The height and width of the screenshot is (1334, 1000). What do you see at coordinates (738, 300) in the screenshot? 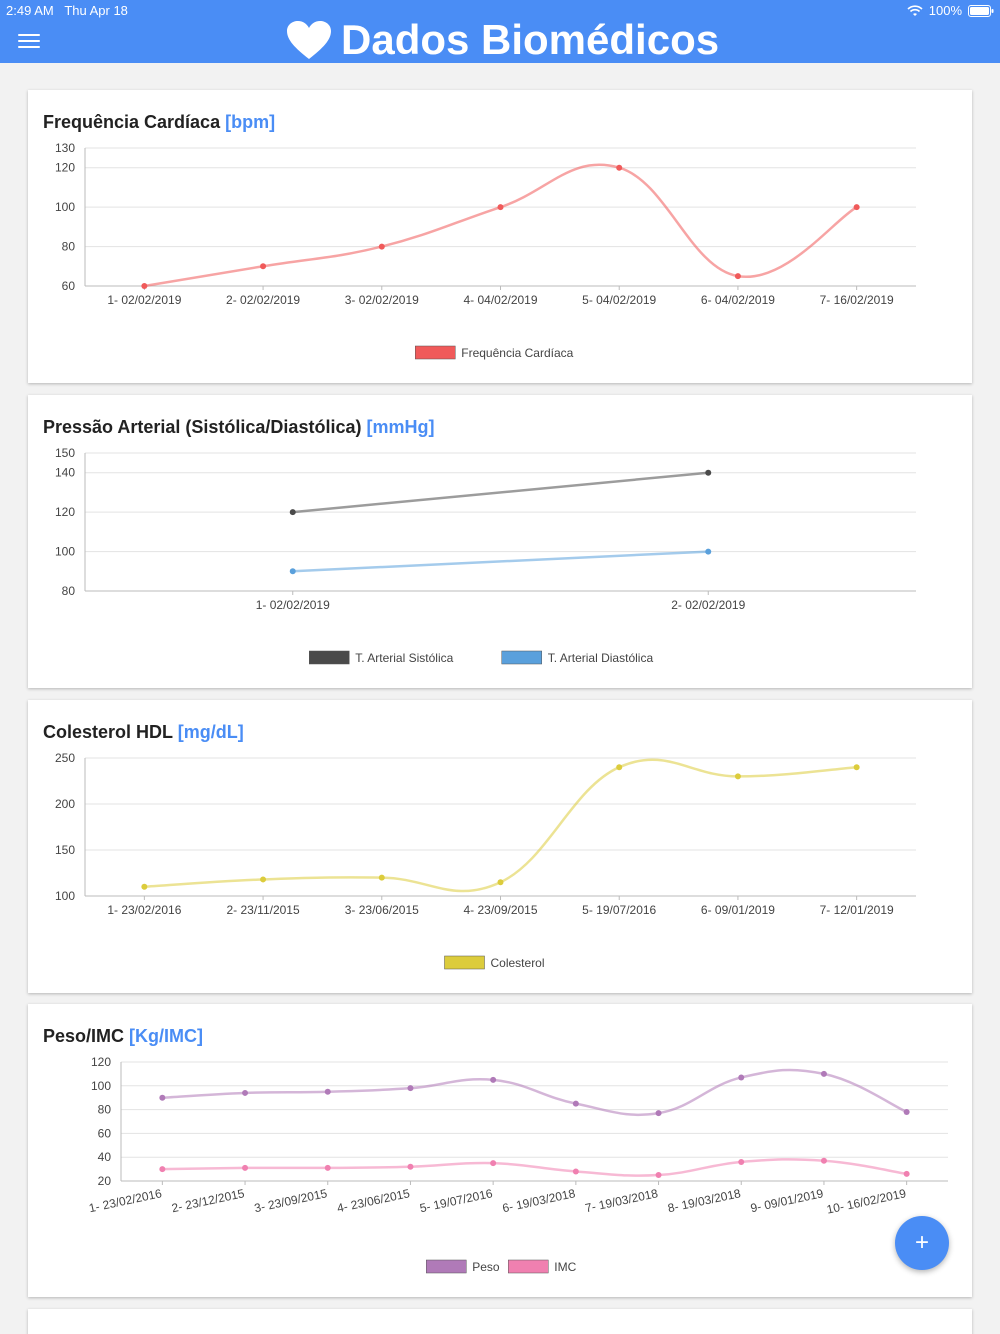
I see `x-tick-label: 6- 04/02/2019` at bounding box center [738, 300].